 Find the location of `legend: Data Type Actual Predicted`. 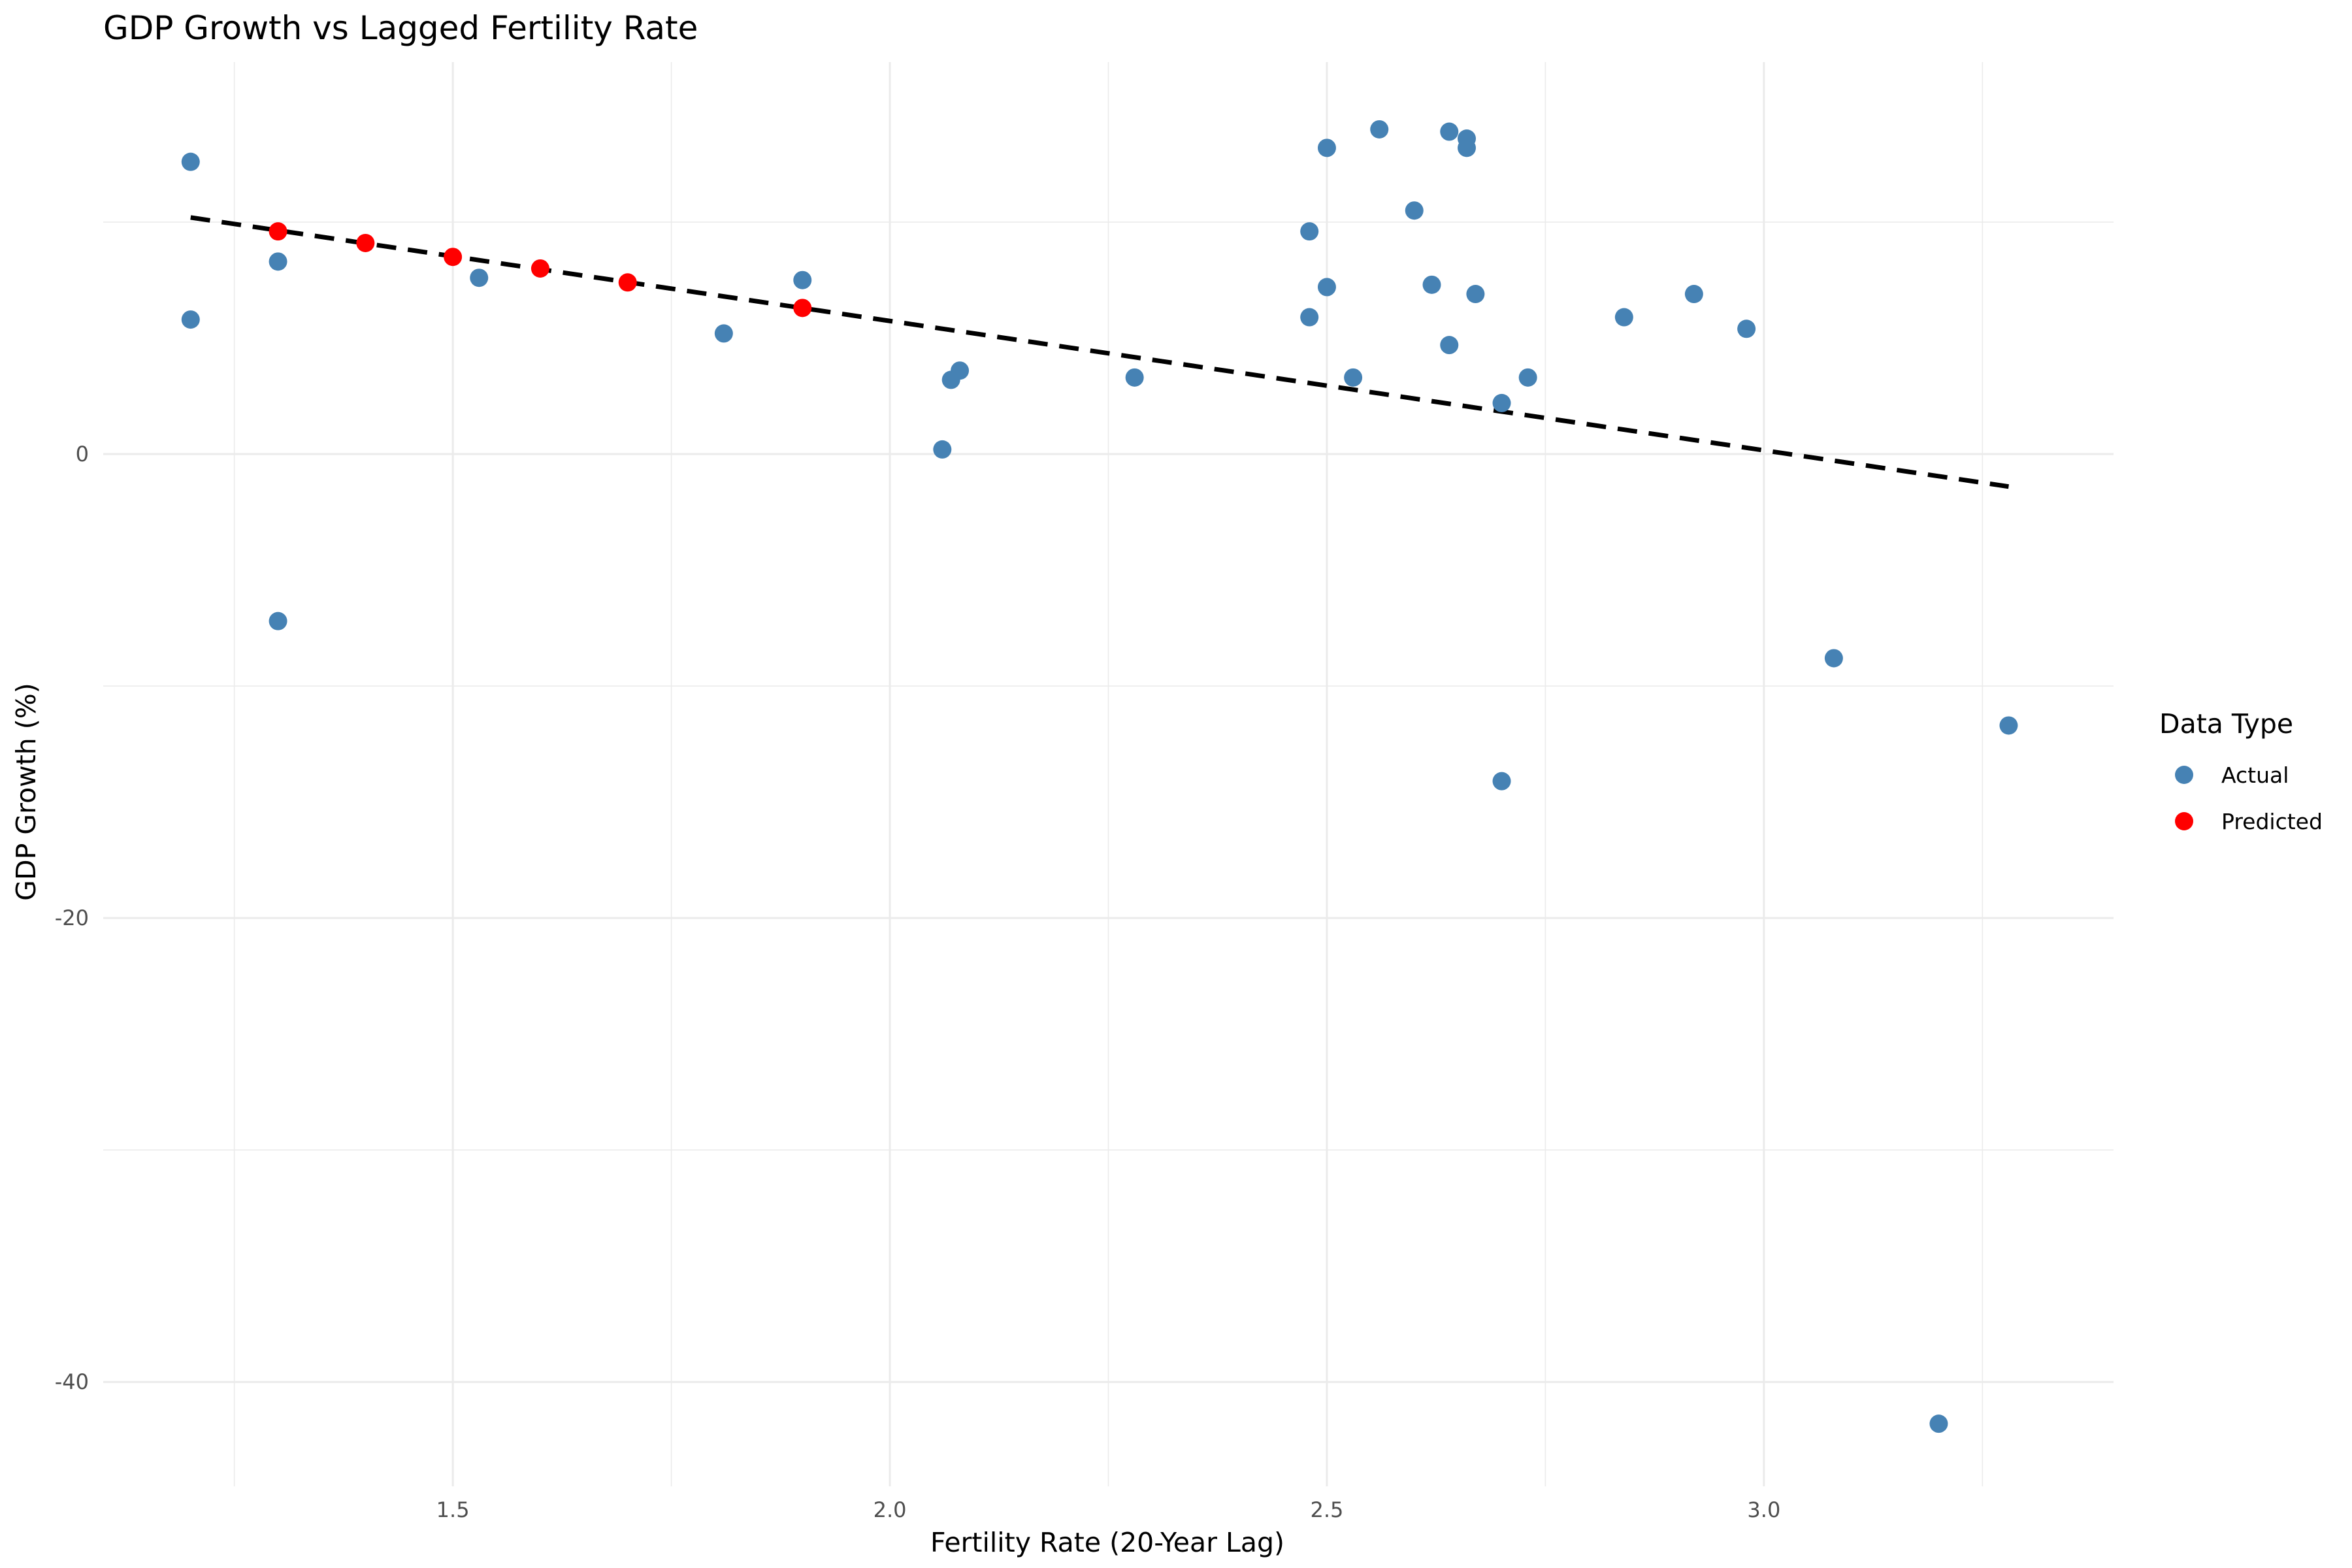

legend: Data Type Actual Predicted is located at coordinates (2241, 771).